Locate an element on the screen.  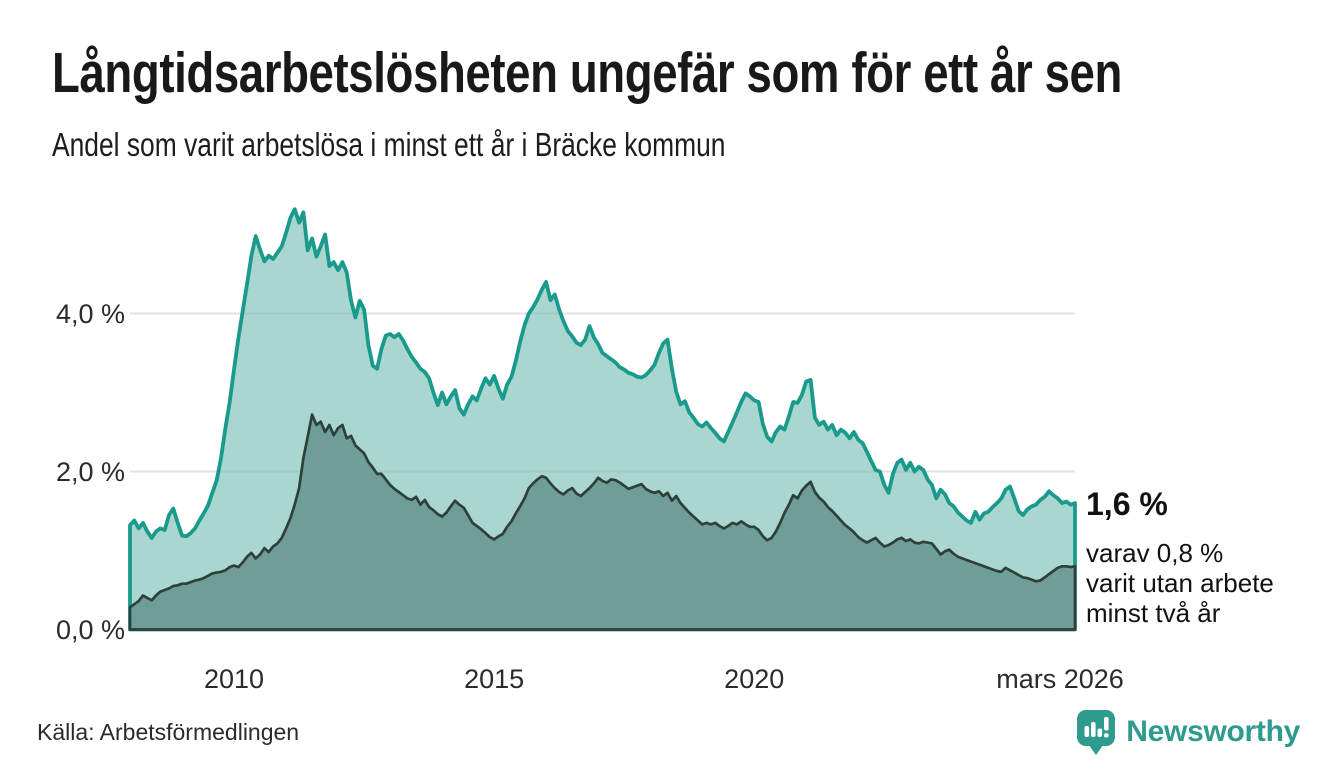
x-tick-label: 2015 is located at coordinates (494, 679).